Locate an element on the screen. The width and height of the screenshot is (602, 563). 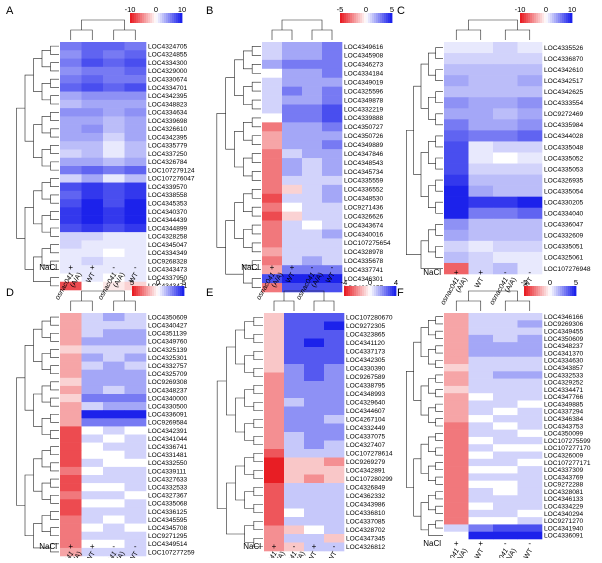
scale-tick-label: 0 is located at coordinates (550, 282).